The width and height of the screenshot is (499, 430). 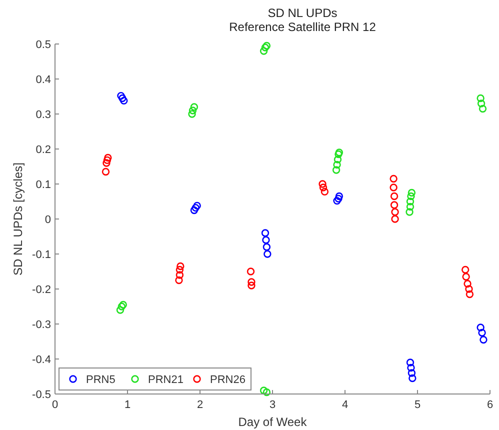 What do you see at coordinates (41, 290) in the screenshot?
I see `y-tick-label: -0.2` at bounding box center [41, 290].